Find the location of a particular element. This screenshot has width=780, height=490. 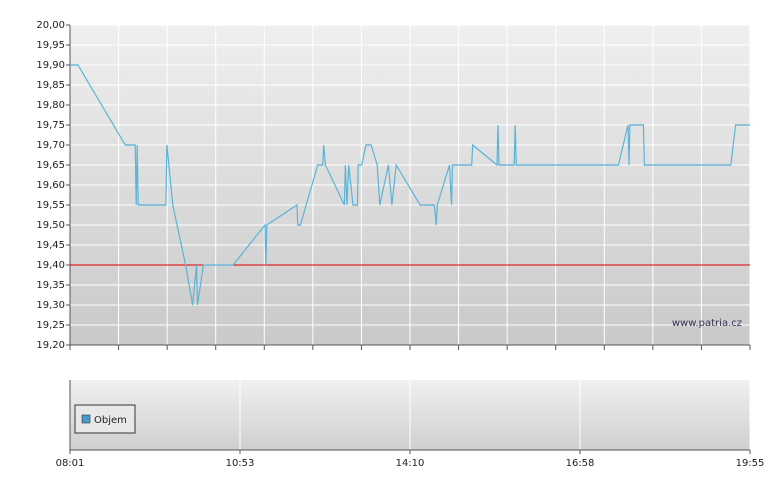

y-tick-label: 20,00 is located at coordinates (50, 25).